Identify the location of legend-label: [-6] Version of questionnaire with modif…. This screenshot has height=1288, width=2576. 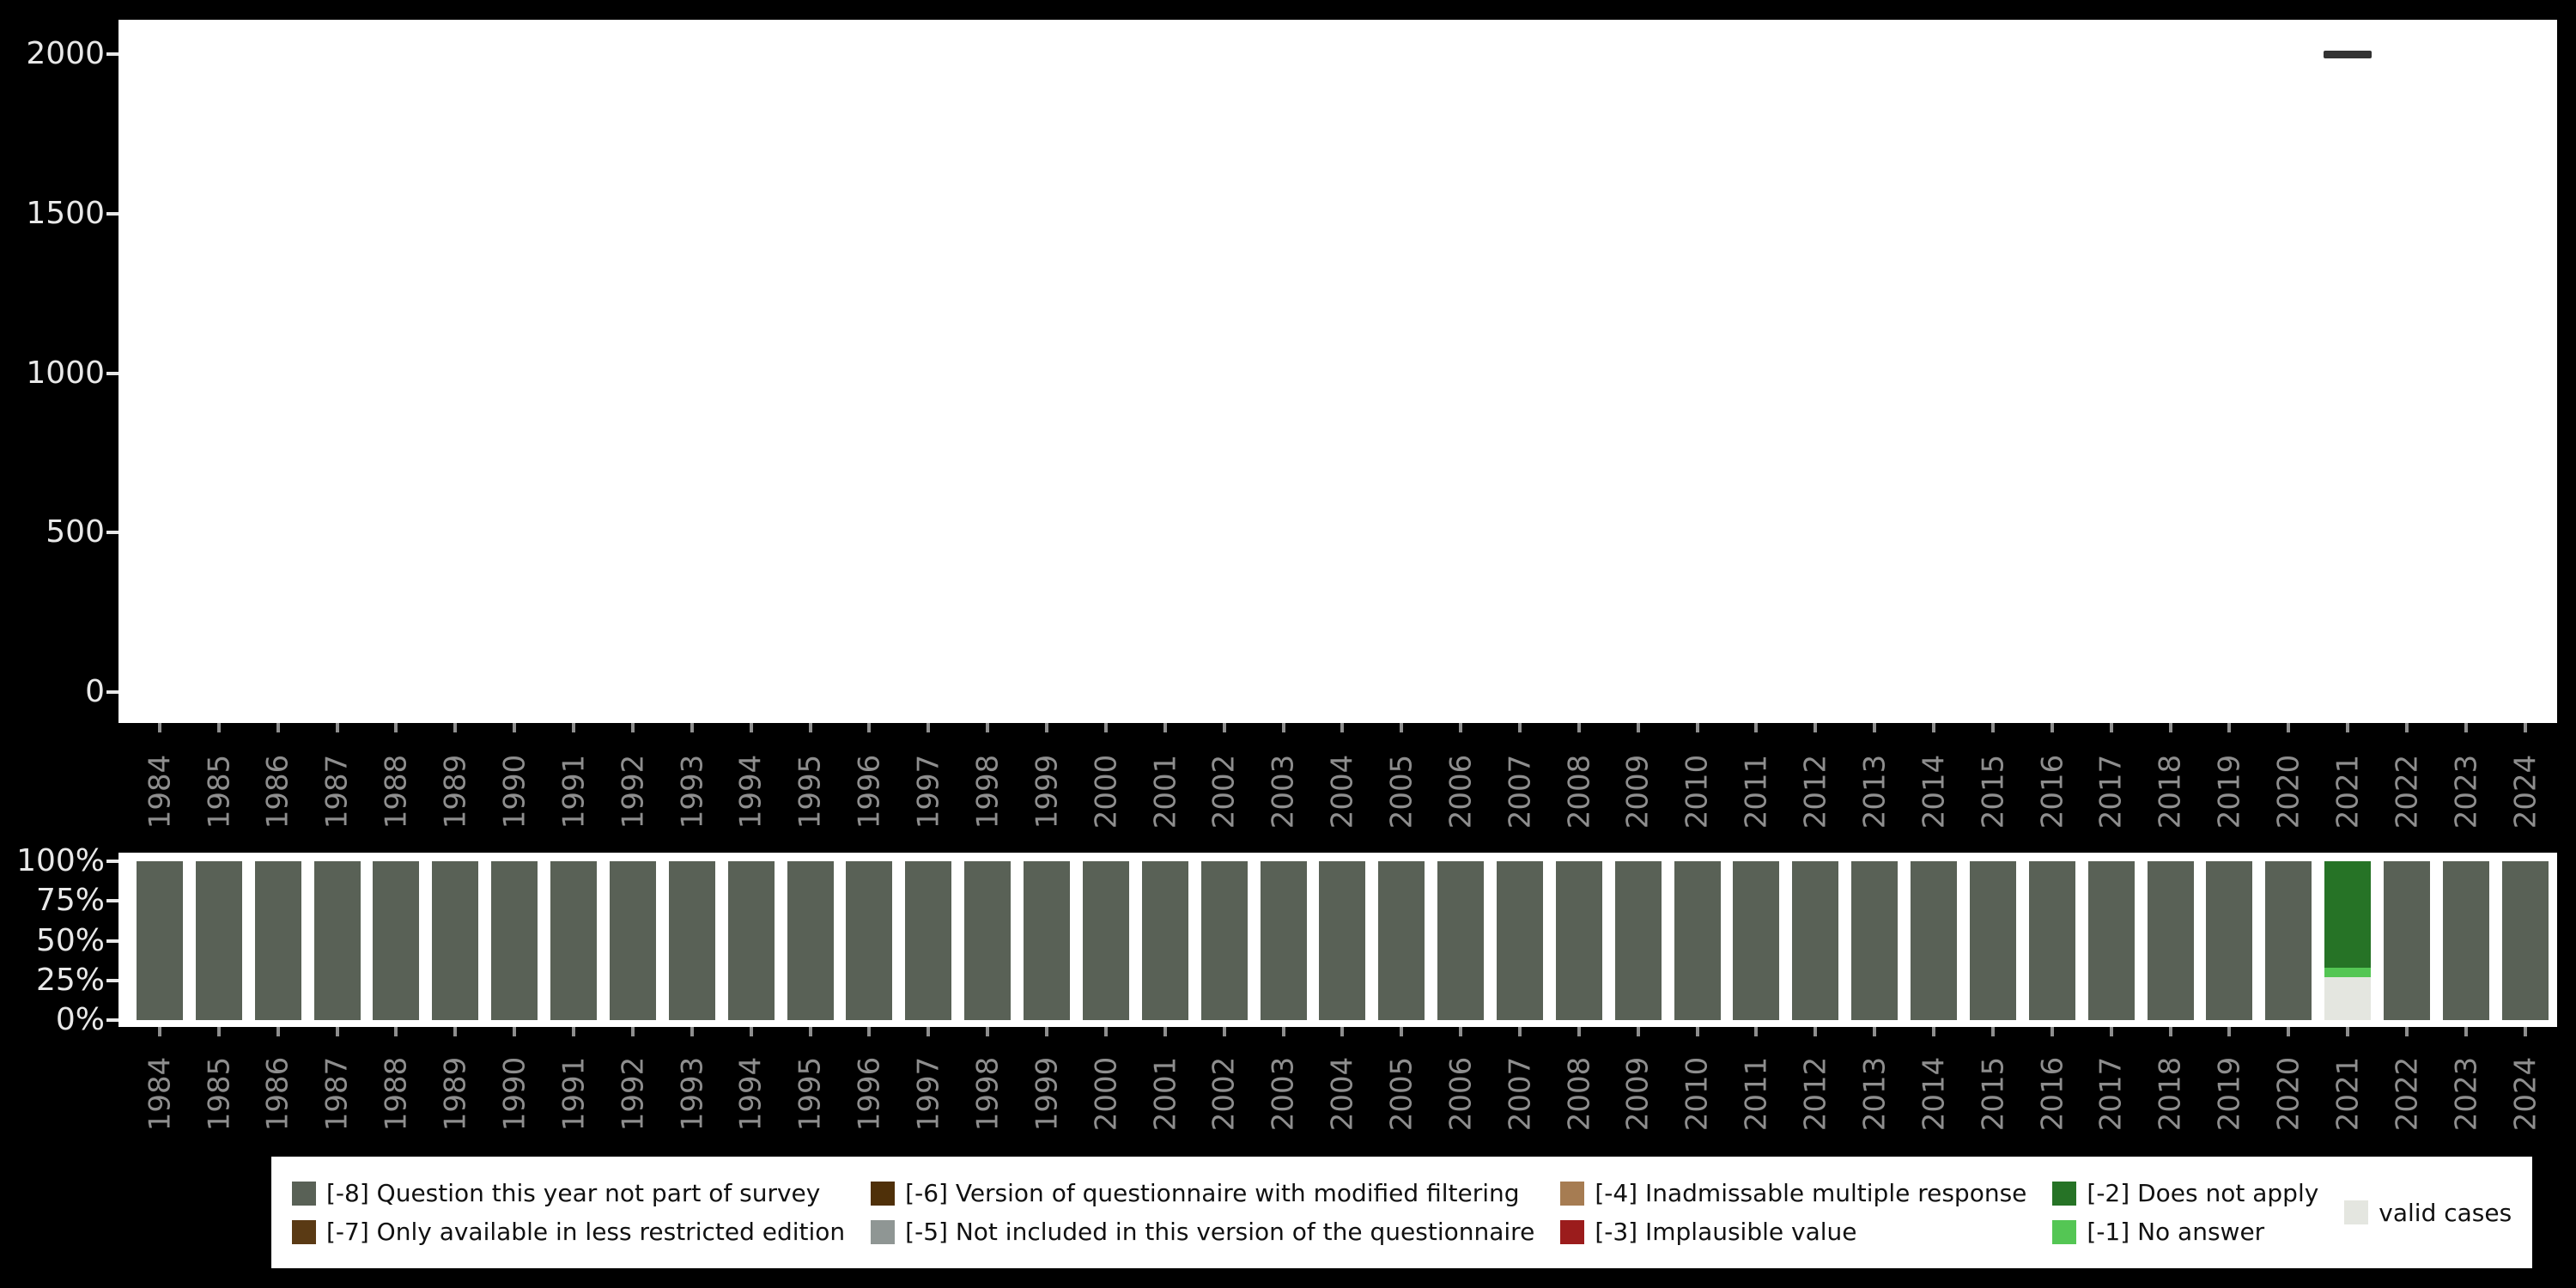
(1213, 1193).